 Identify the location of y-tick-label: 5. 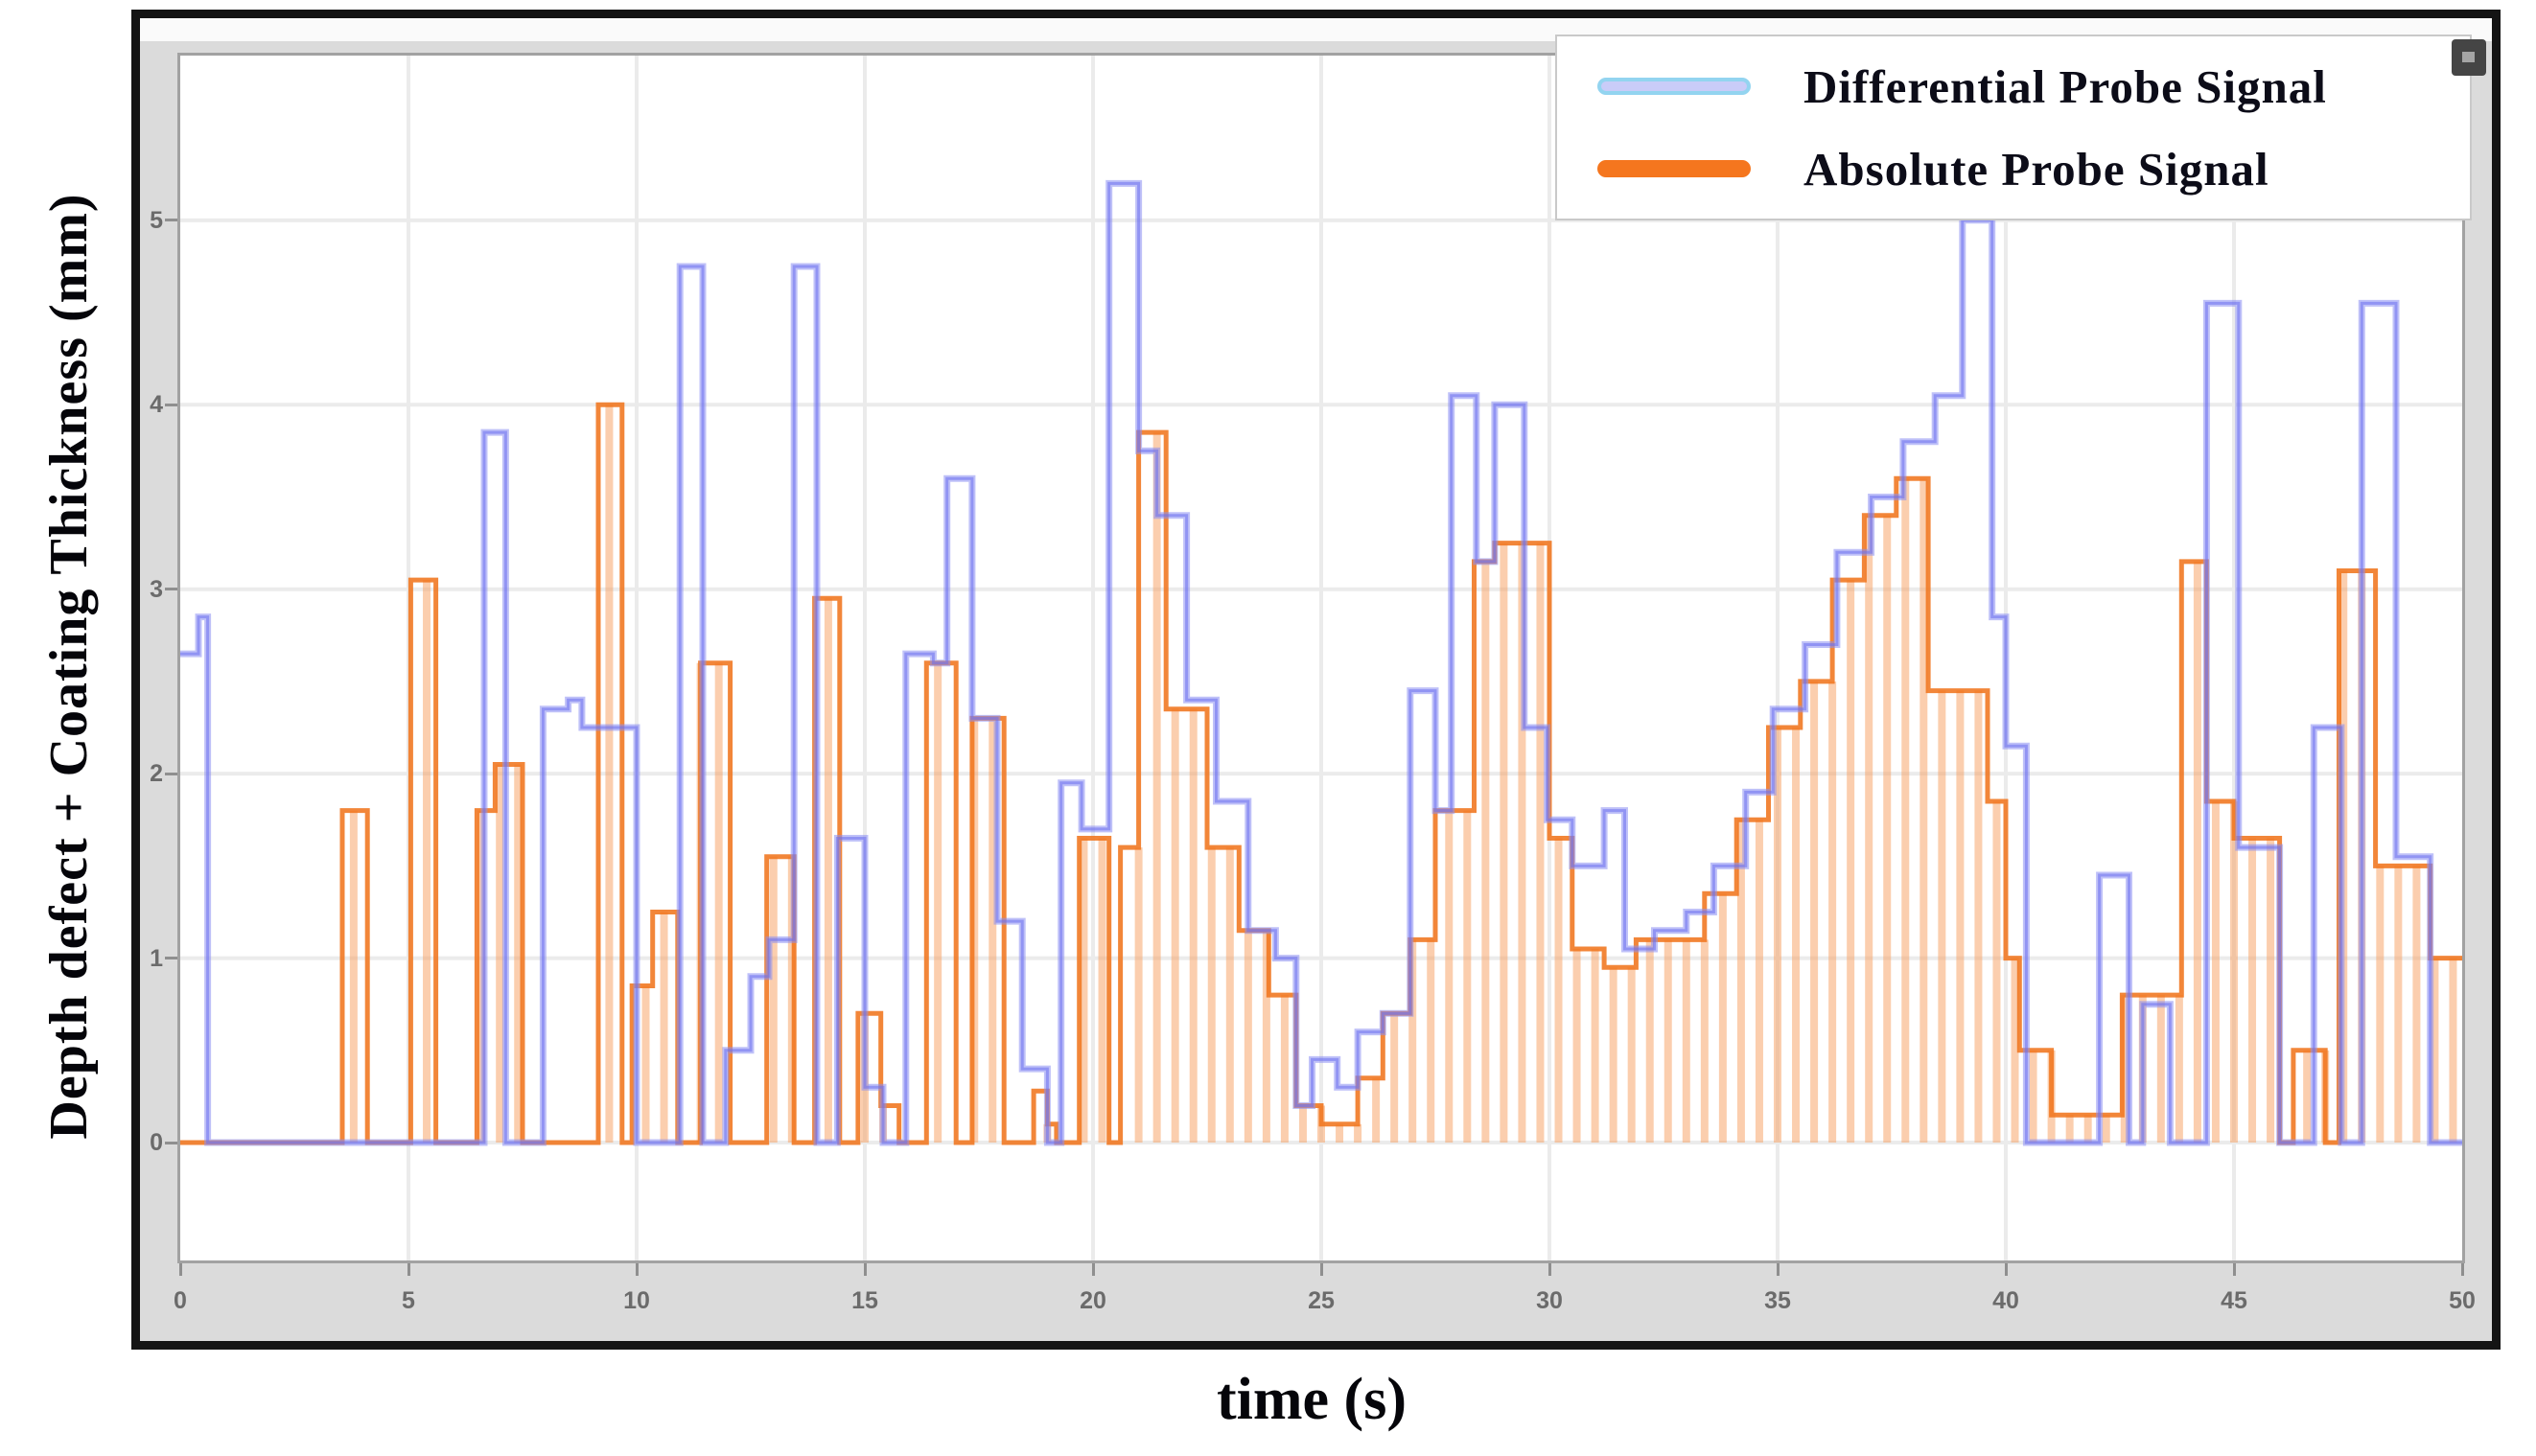
(157, 220).